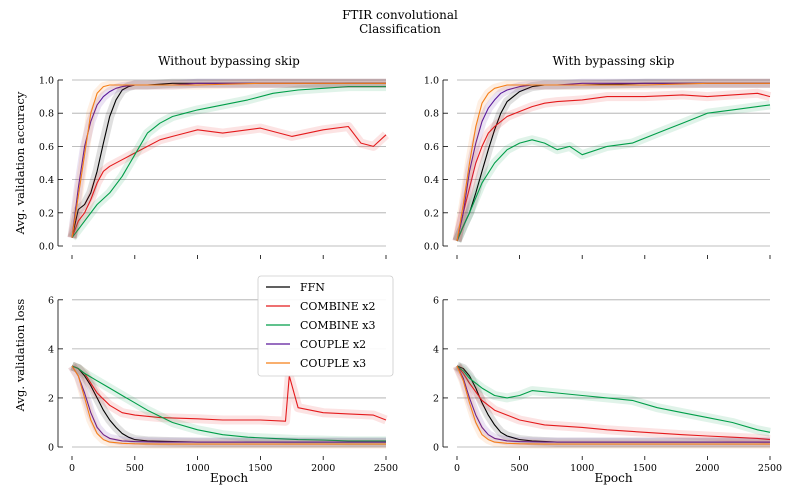  Describe the element at coordinates (614, 61) in the screenshot. I see `panel-title: With bypassing skip` at that location.